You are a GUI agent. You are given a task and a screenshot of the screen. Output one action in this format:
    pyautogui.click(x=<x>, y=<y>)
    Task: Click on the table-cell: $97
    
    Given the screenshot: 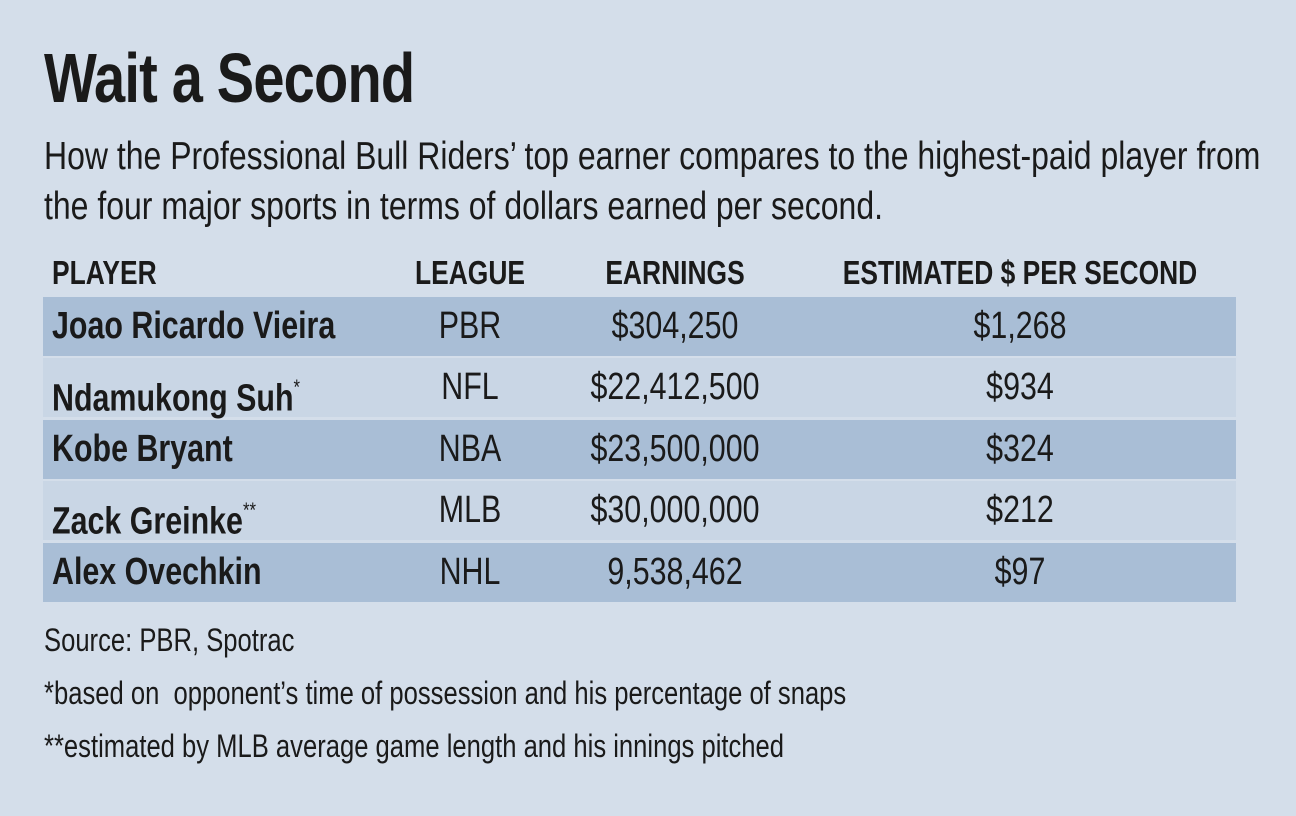 What is the action you would take?
    pyautogui.click(x=1019, y=572)
    